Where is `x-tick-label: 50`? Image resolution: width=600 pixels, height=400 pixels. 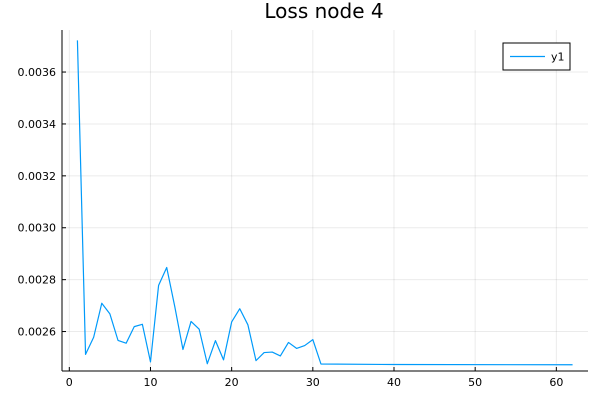
x-tick-label: 50 is located at coordinates (475, 382).